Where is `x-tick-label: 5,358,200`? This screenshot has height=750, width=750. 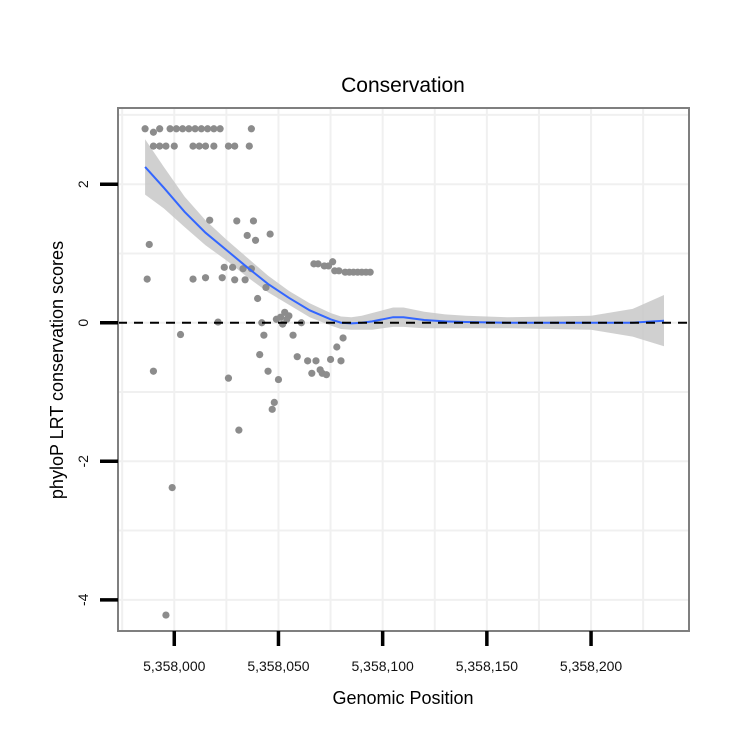
x-tick-label: 5,358,200 is located at coordinates (591, 666).